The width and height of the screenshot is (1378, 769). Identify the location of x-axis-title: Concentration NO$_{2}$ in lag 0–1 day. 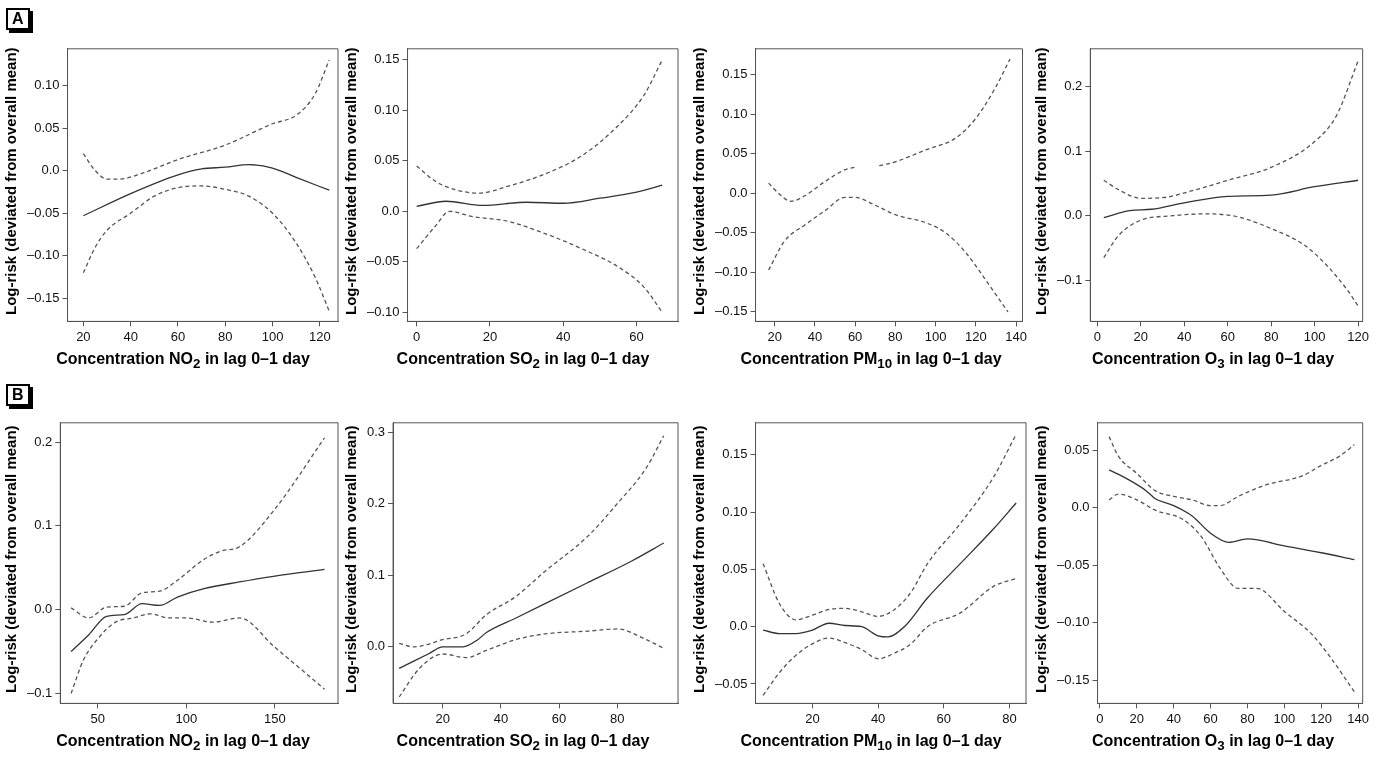
(183, 361).